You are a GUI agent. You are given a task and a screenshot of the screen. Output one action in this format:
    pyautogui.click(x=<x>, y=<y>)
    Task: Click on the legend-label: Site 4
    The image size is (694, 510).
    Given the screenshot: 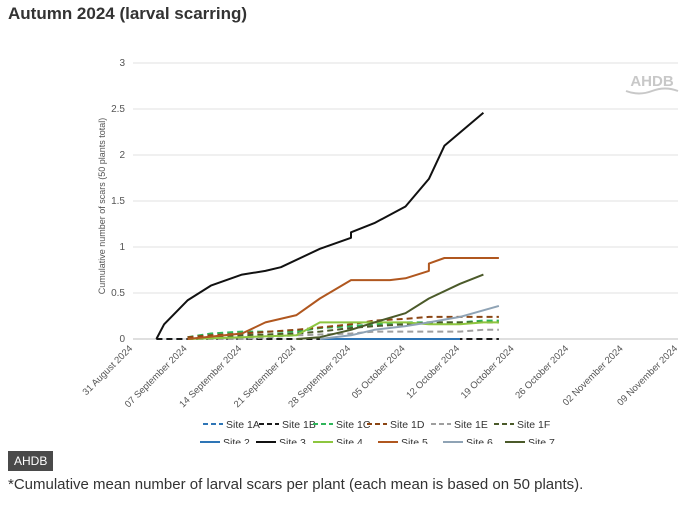 What is the action you would take?
    pyautogui.click(x=349, y=440)
    